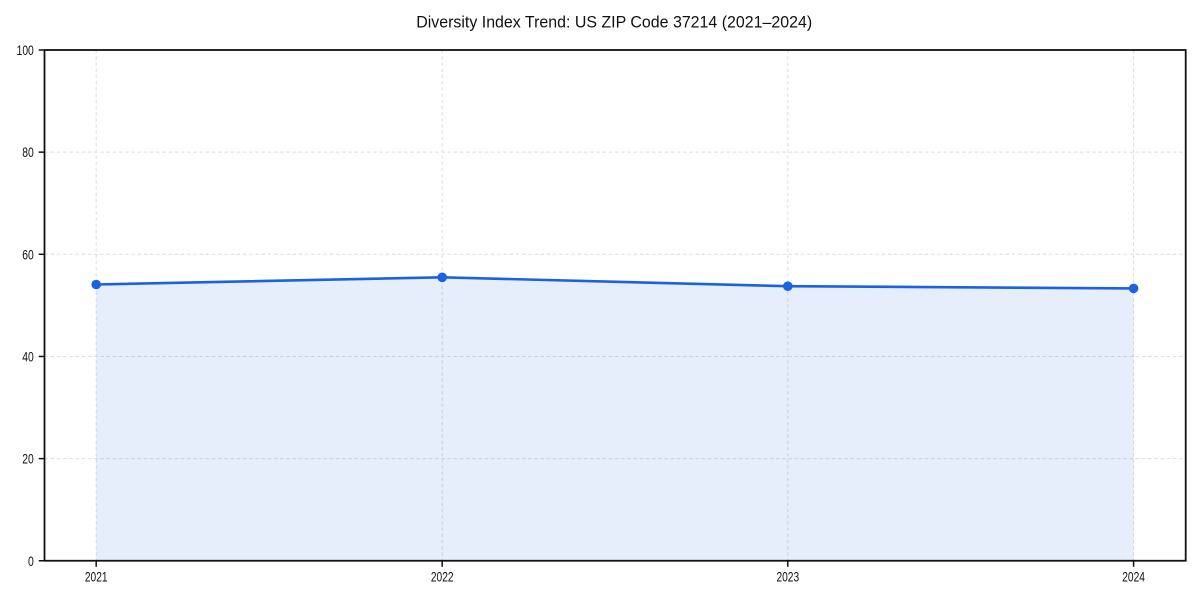  I want to click on svg-text: 2022, so click(442, 577).